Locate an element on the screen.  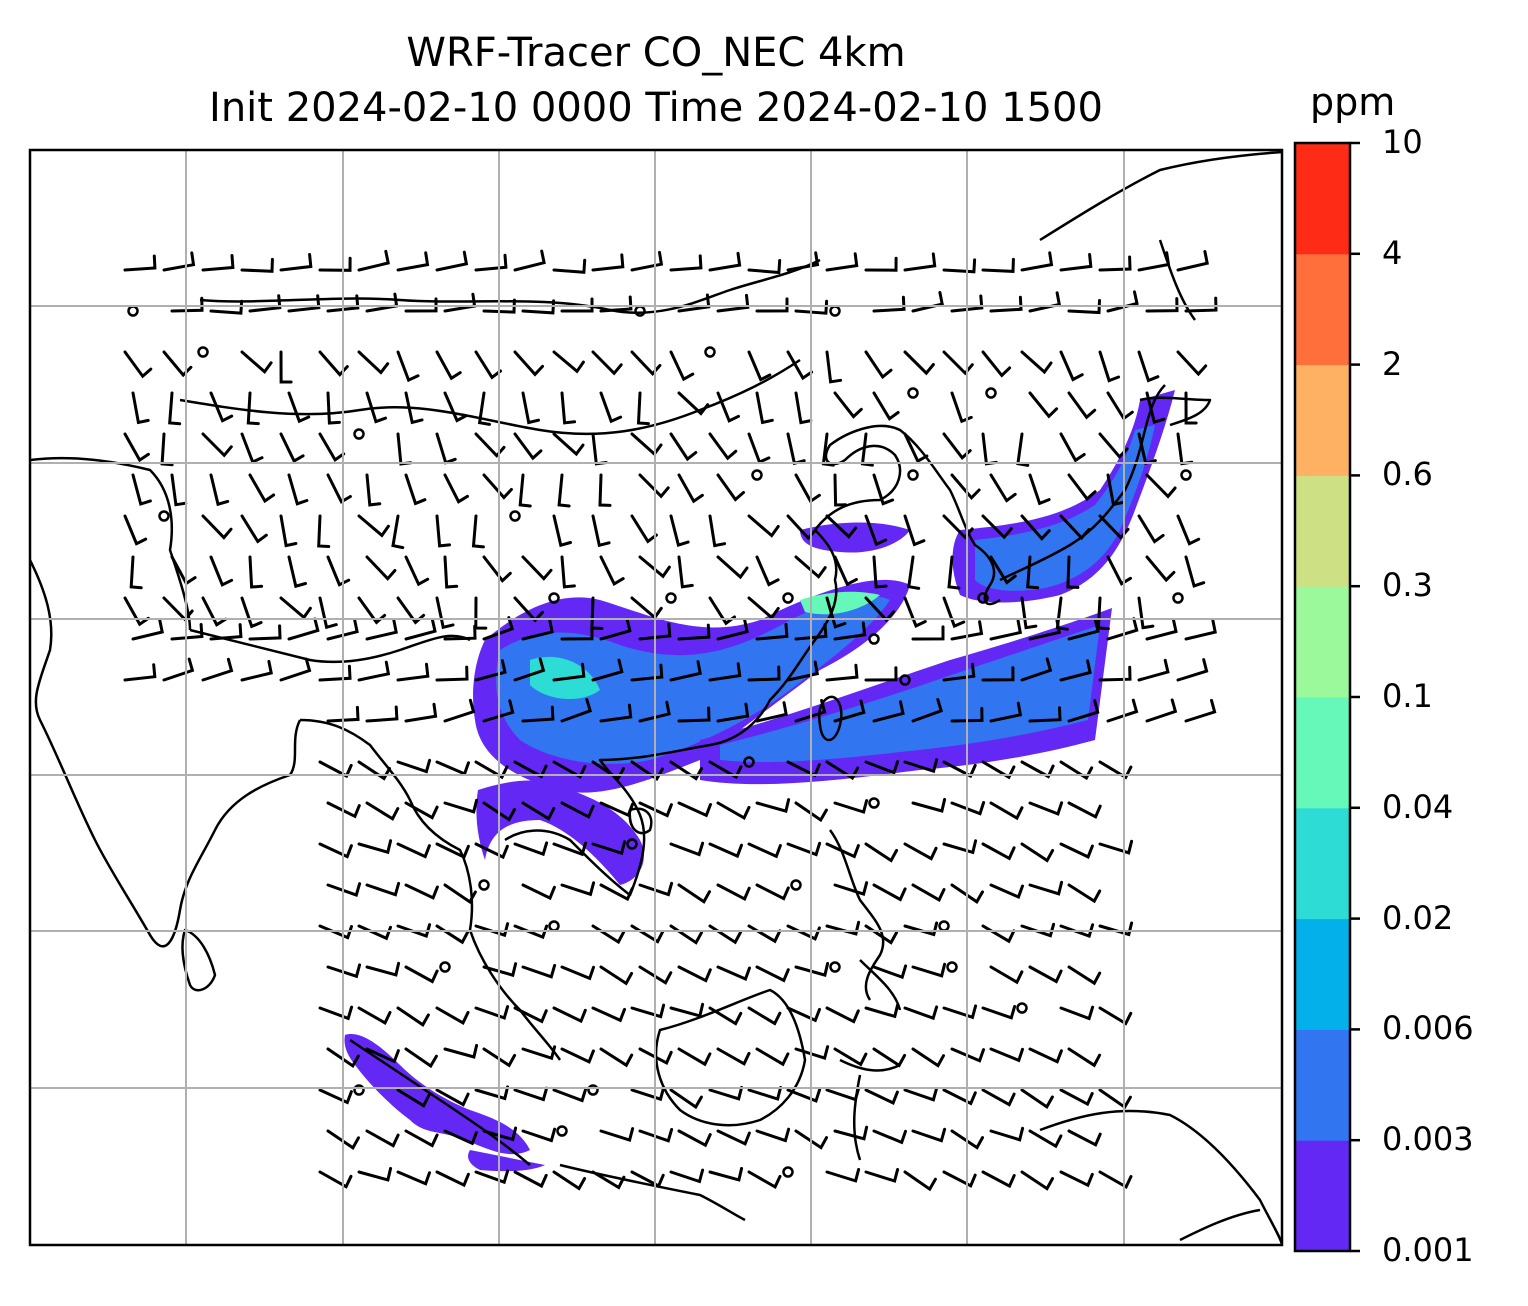
coastline-srilanka is located at coordinates (199, 960).